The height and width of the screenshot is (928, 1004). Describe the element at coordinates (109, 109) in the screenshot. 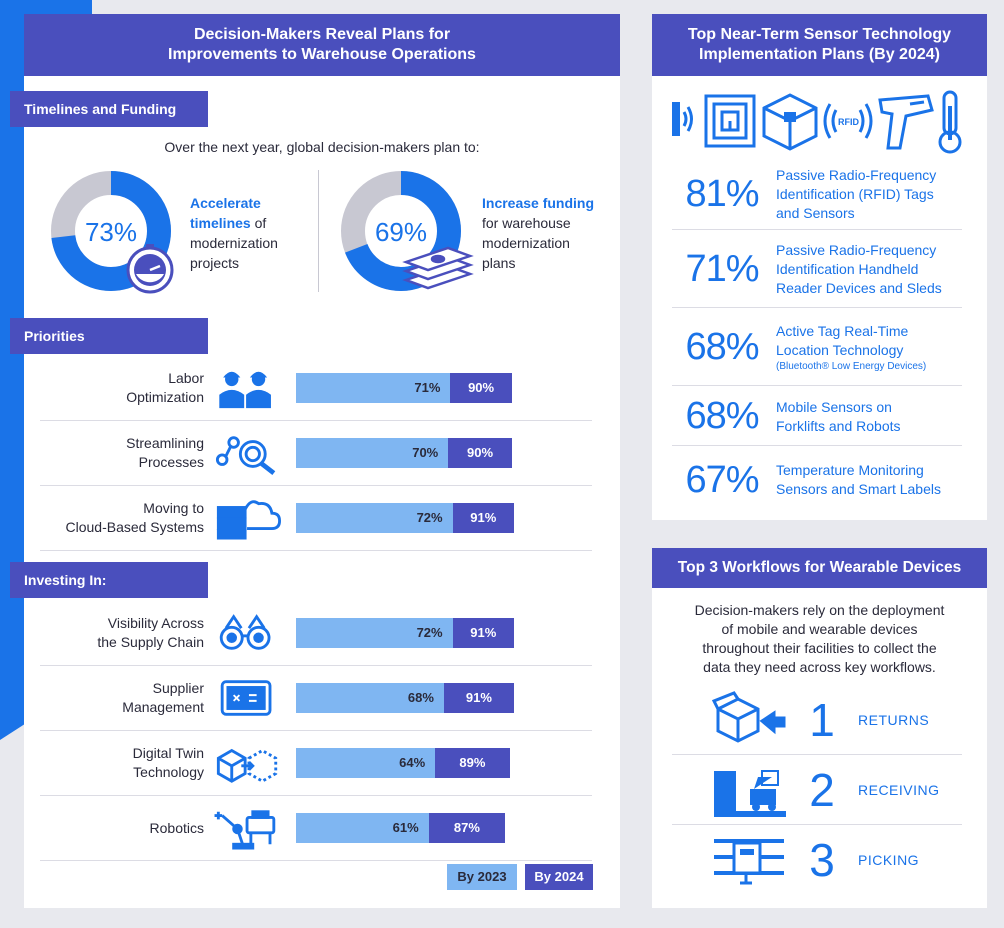

I see `section-tag-timelines: Timelines and Funding` at that location.